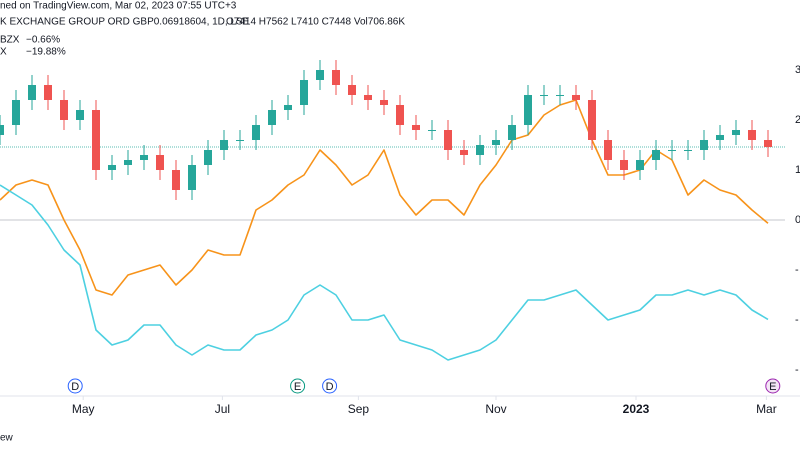 Image resolution: width=800 pixels, height=450 pixels. What do you see at coordinates (359, 409) in the screenshot?
I see `x-tick-label: Sep` at bounding box center [359, 409].